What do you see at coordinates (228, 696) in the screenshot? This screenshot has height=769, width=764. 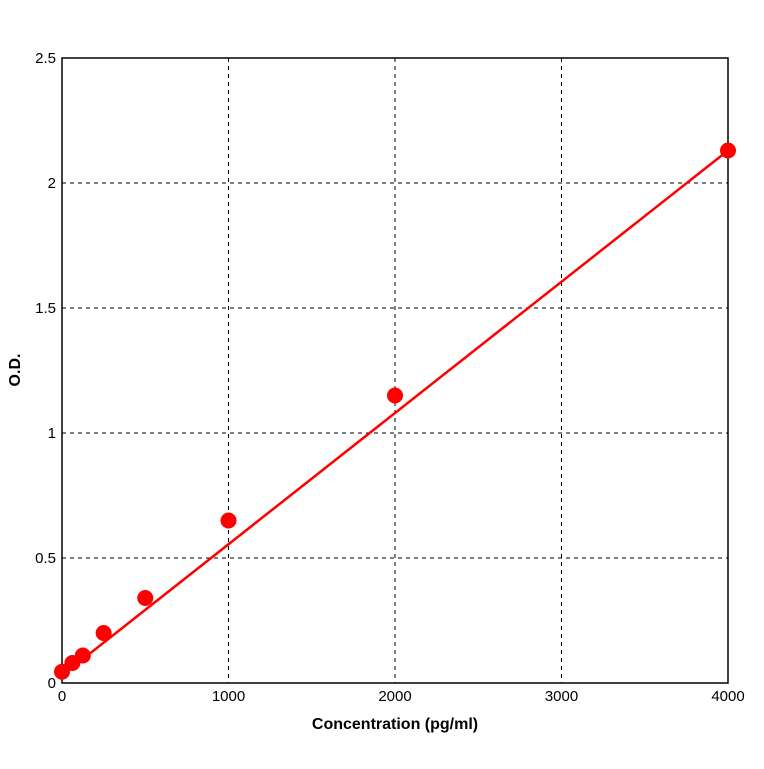 I see `x-tick-label: 1000` at bounding box center [228, 696].